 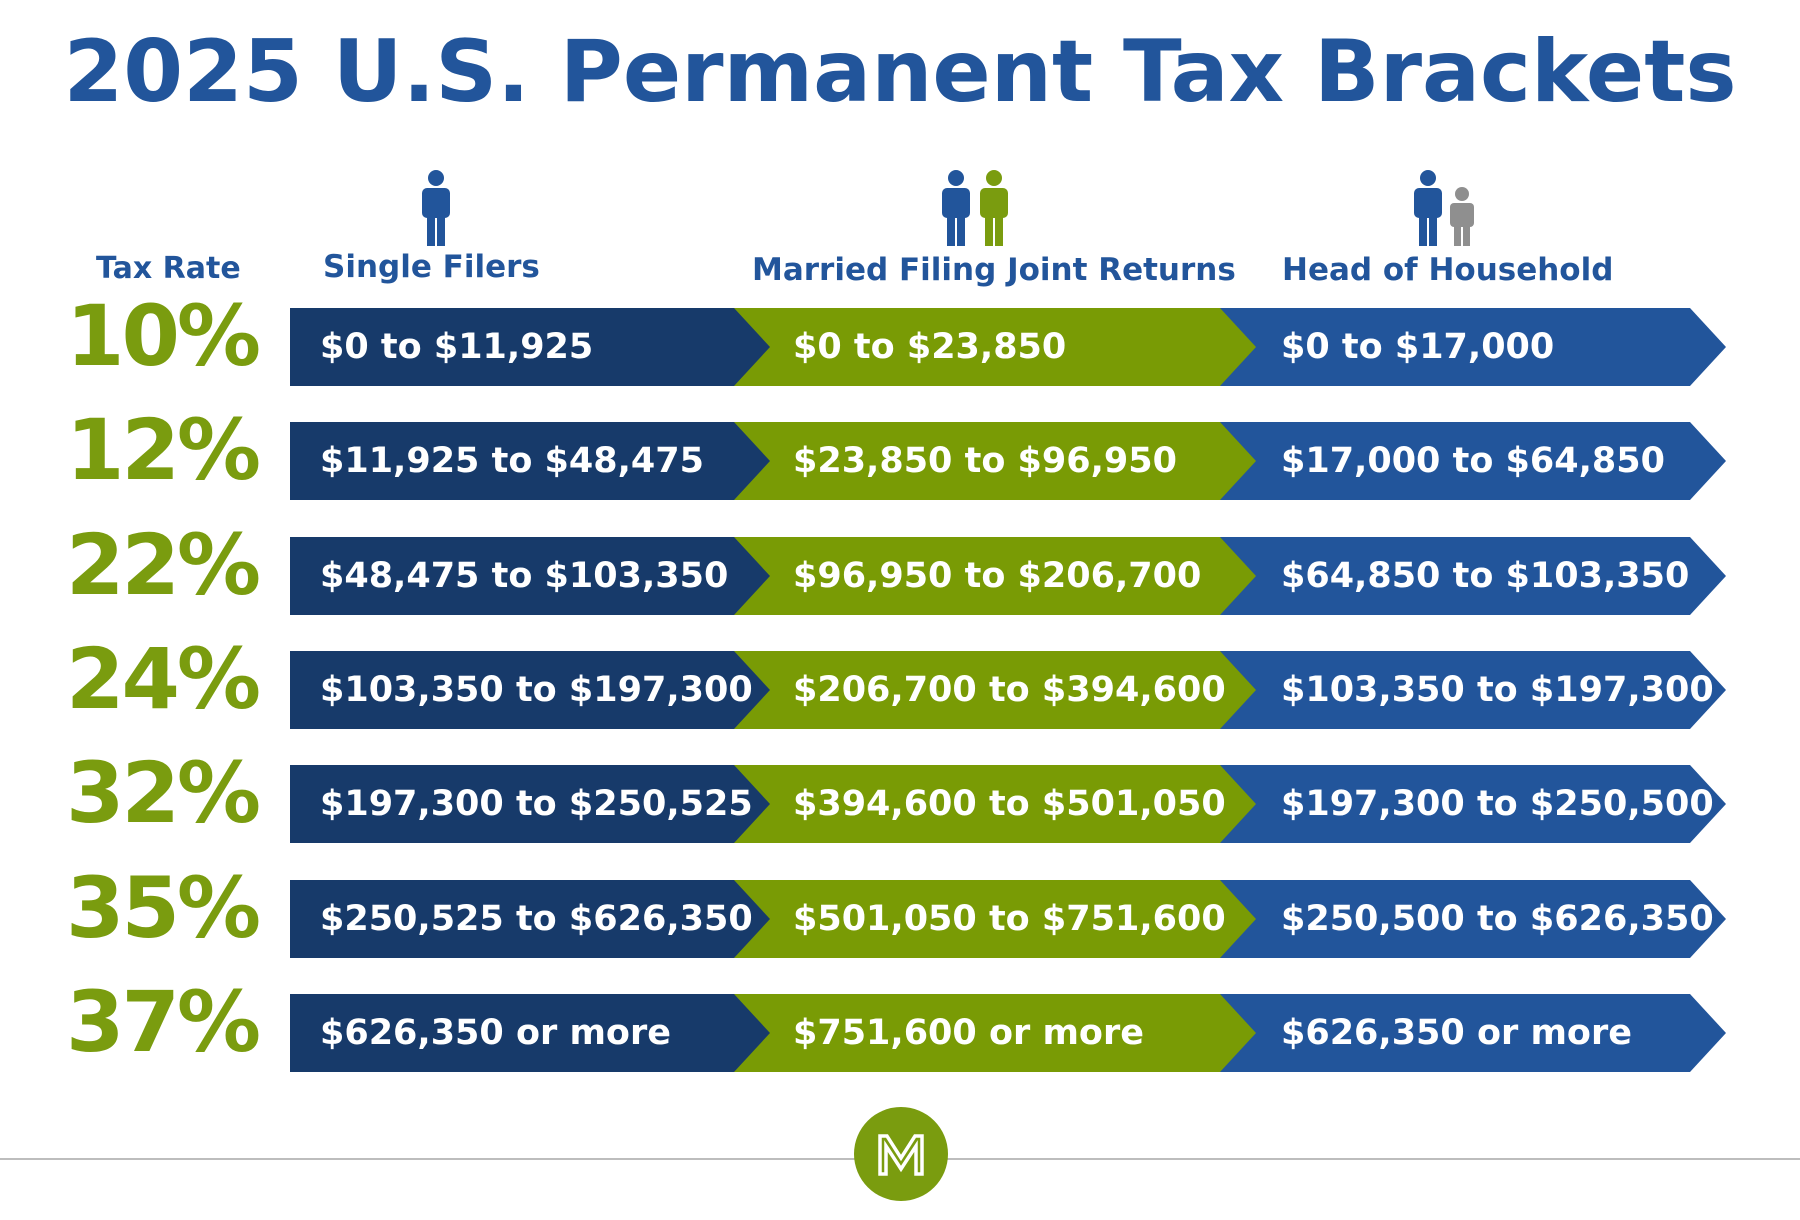 What do you see at coordinates (900, 72) in the screenshot?
I see `page-title: 2025 U.S. Permanent Tax Brackets` at bounding box center [900, 72].